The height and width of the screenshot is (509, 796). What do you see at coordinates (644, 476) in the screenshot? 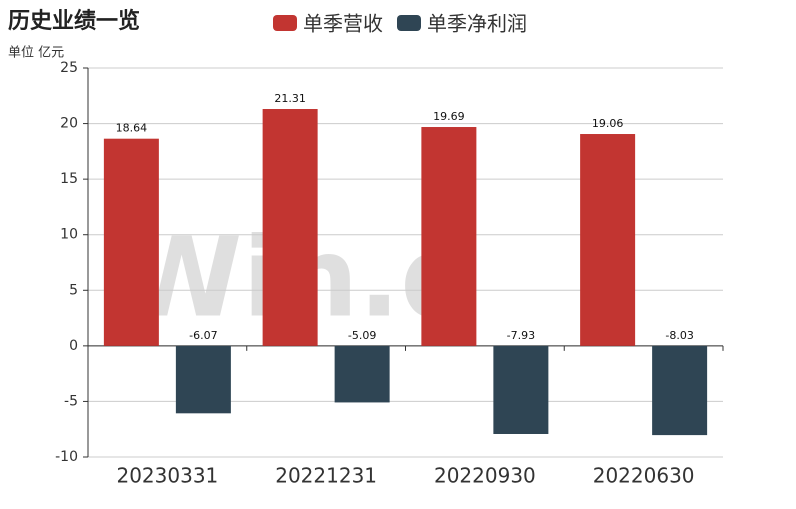
I see `x-tick-label: 20220630` at bounding box center [644, 476].